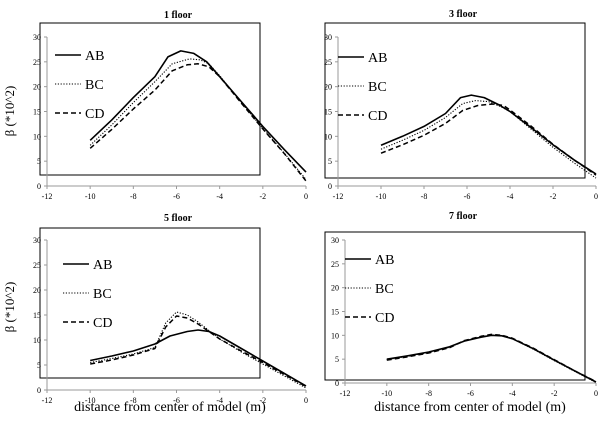 The width and height of the screenshot is (598, 433). What do you see at coordinates (463, 216) in the screenshot?
I see `panel-title: 7 floor` at bounding box center [463, 216].